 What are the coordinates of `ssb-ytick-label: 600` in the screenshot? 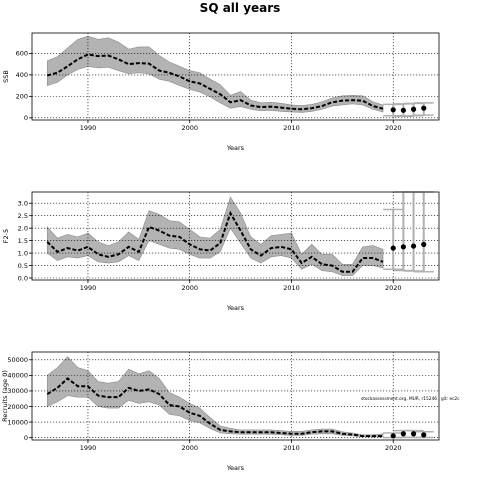 It's located at (22, 54).